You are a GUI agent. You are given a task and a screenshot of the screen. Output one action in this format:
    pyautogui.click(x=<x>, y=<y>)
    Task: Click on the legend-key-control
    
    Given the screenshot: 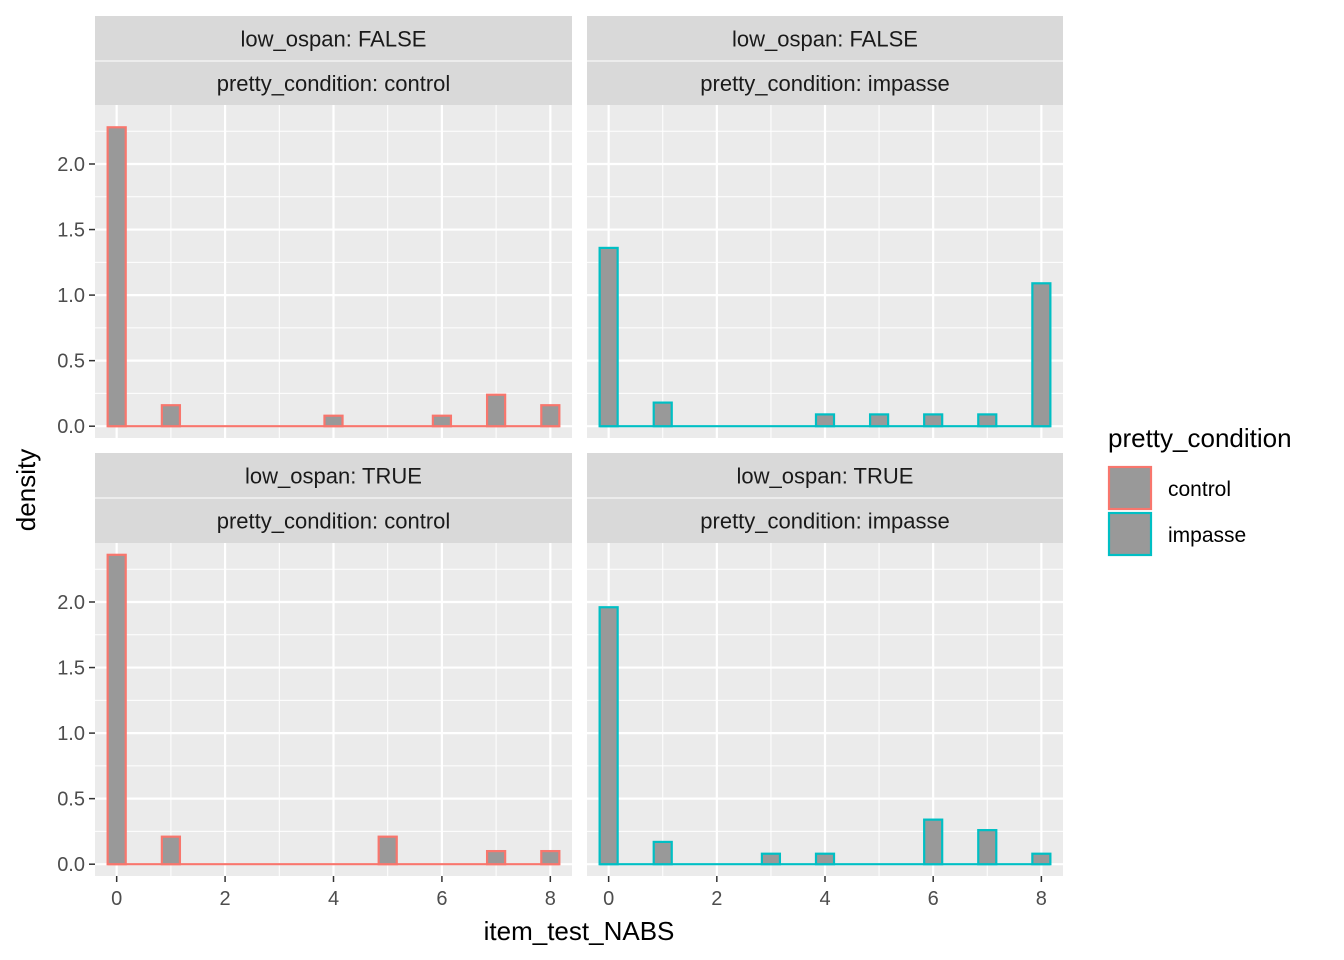 What is the action you would take?
    pyautogui.click(x=1130, y=488)
    